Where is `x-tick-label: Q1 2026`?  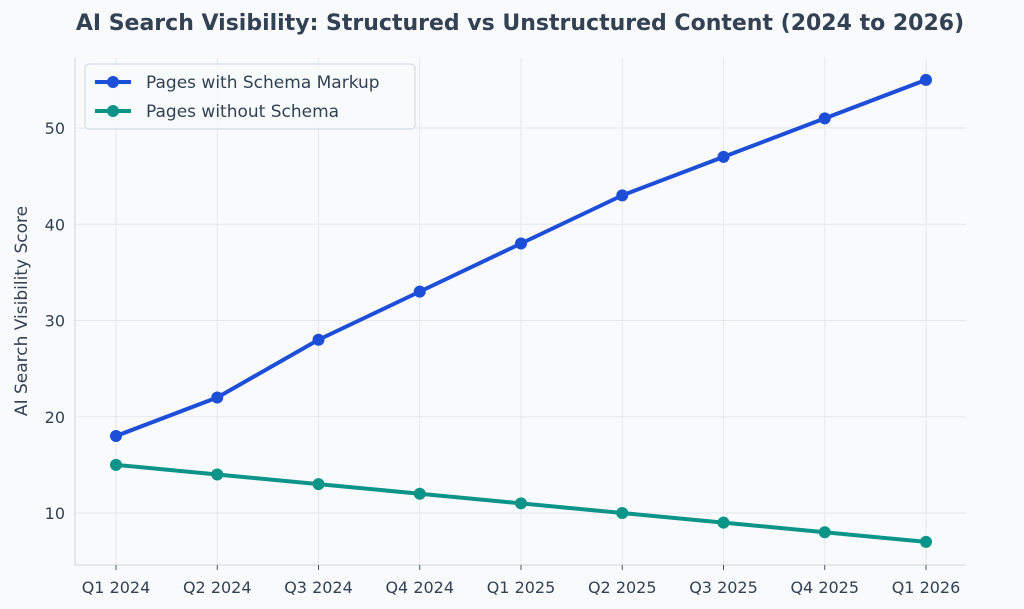 x-tick-label: Q1 2026 is located at coordinates (926, 587).